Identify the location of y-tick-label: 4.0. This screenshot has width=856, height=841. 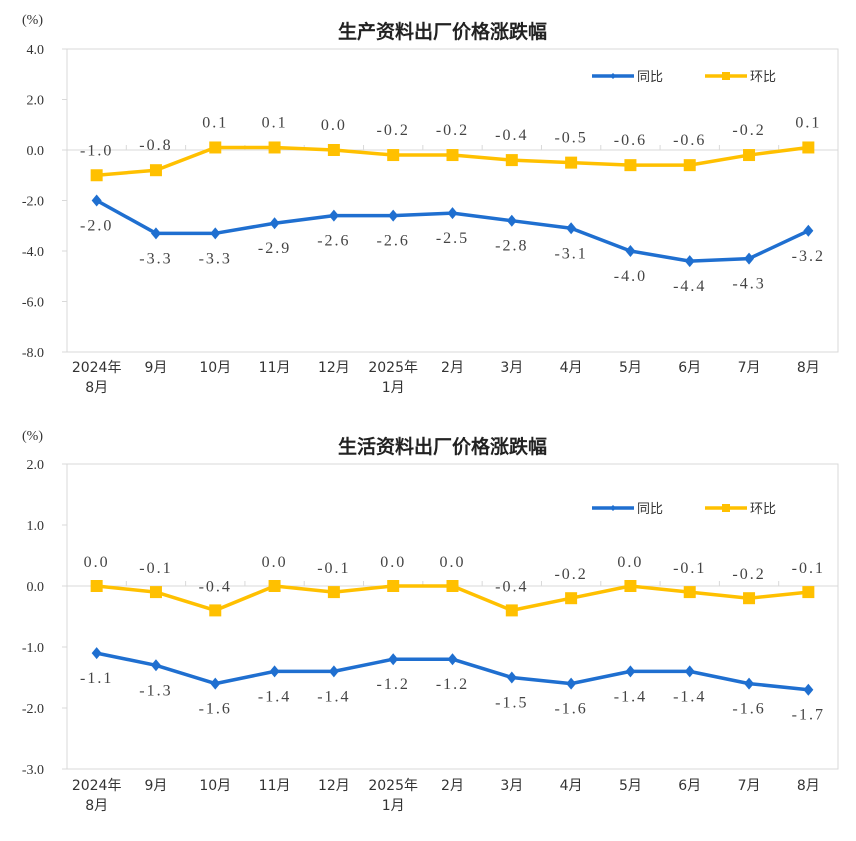
(36, 50).